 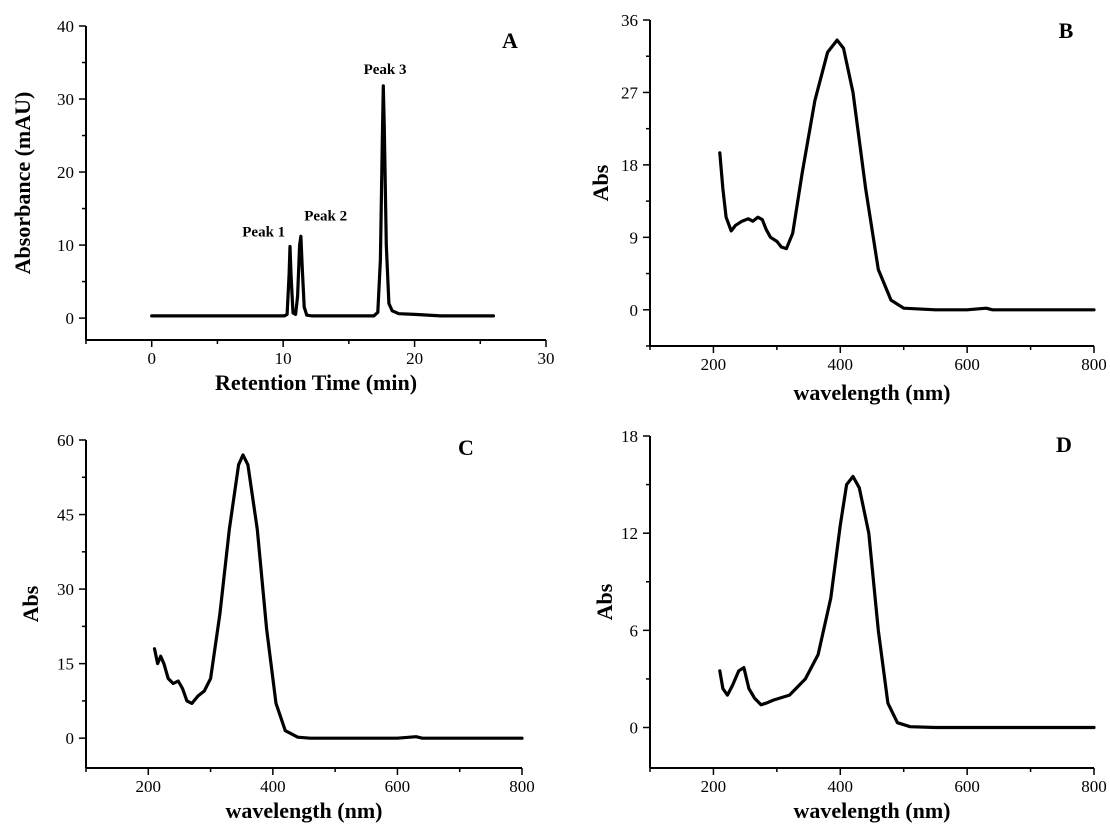 I want to click on x-tick-label: 0, so click(x=151, y=358).